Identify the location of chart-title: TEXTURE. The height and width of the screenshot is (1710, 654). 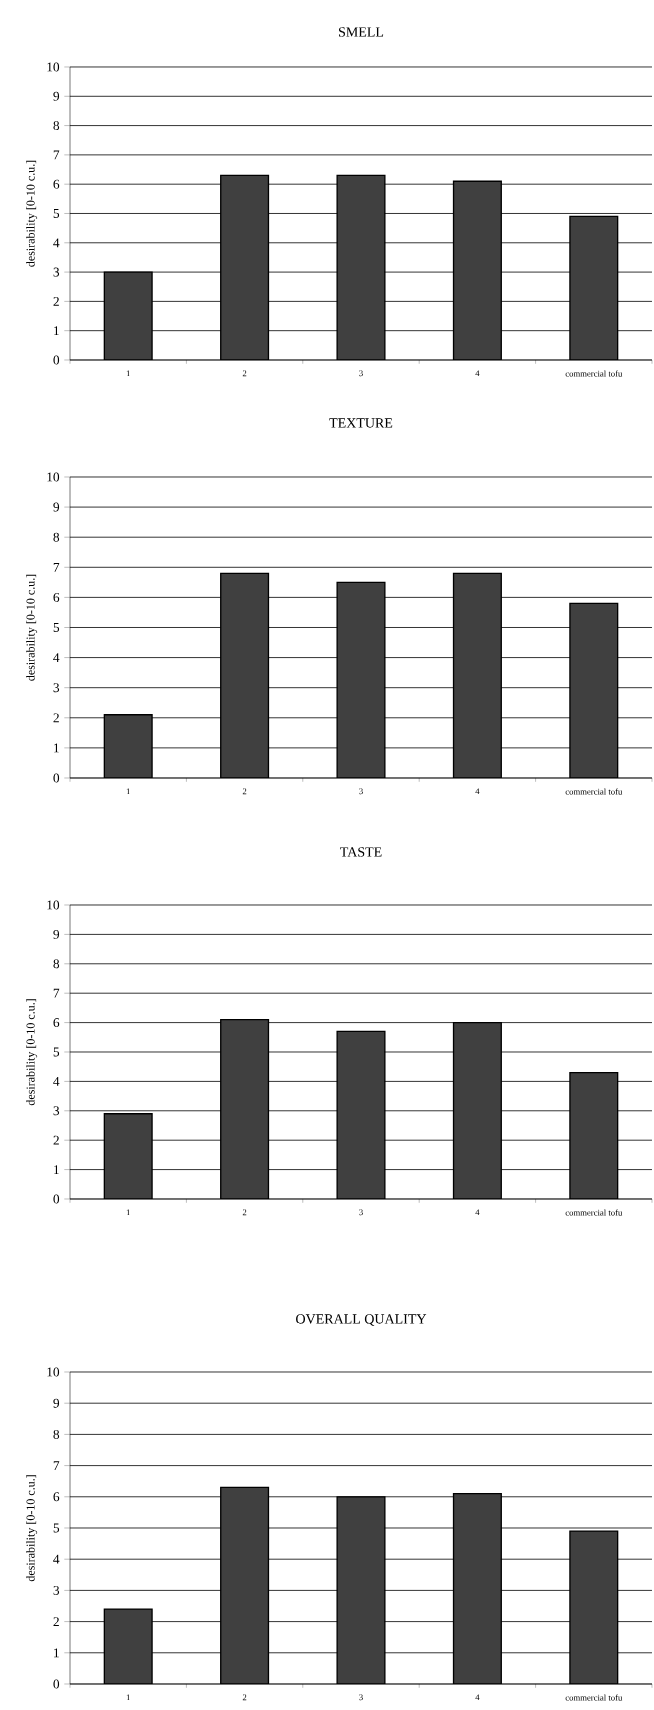
(361, 423).